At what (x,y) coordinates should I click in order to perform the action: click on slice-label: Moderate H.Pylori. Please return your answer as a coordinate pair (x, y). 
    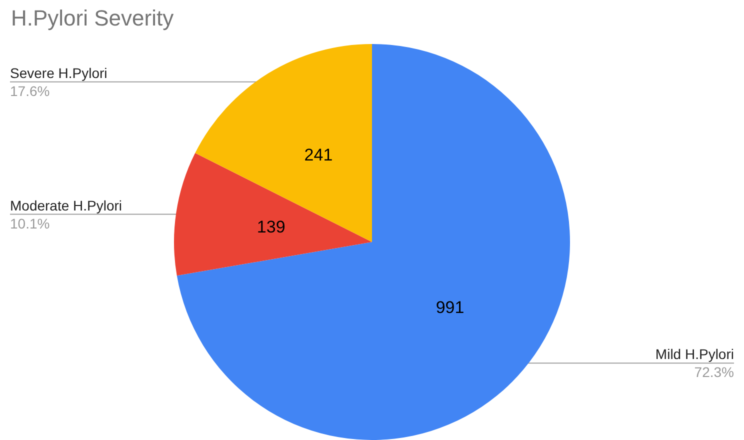
    Looking at the image, I should click on (66, 205).